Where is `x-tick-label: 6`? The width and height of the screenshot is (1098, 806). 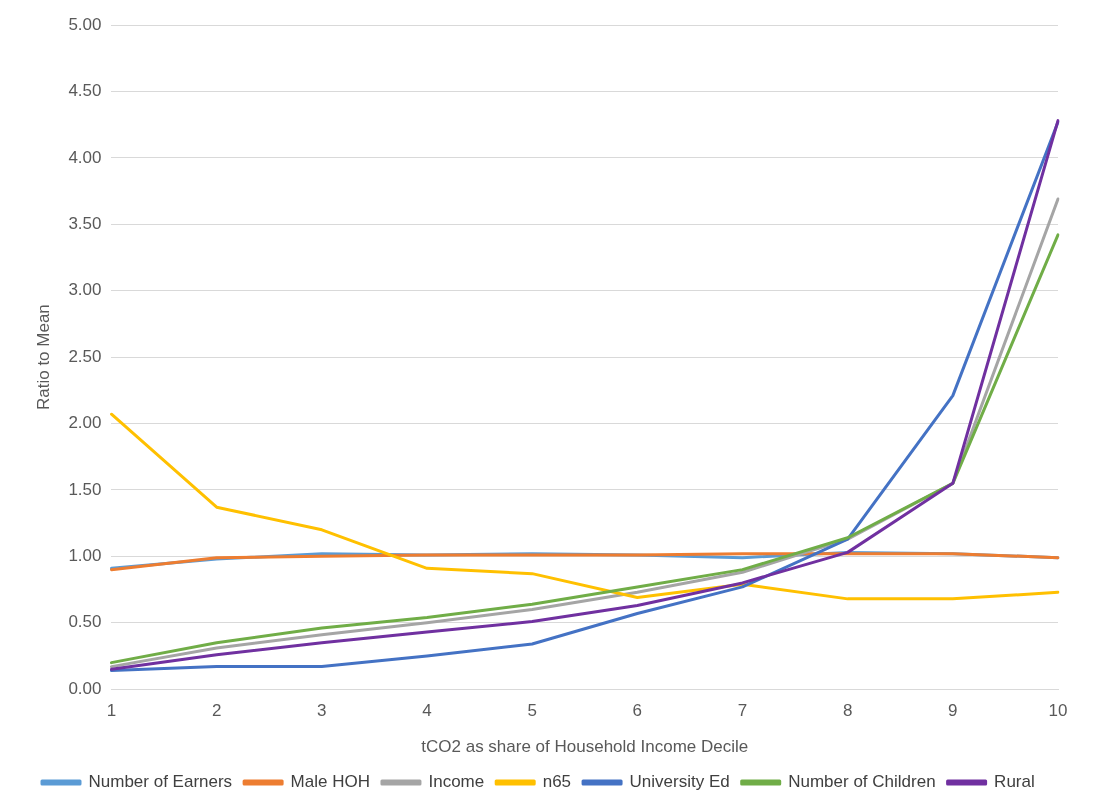 x-tick-label: 6 is located at coordinates (637, 711).